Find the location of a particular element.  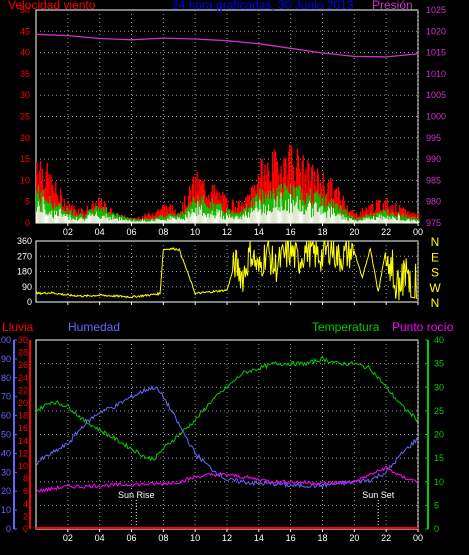

wind-y-tick-label: 45 is located at coordinates (25, 31).